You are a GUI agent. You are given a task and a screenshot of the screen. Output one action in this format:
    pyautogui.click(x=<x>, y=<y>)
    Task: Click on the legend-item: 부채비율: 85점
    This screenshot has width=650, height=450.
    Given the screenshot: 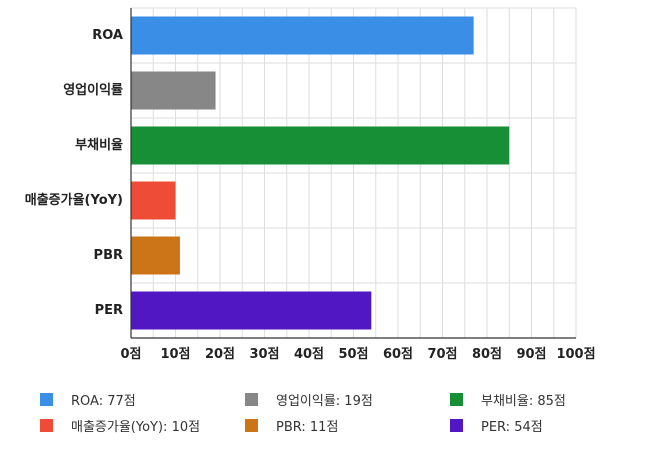 What is the action you would take?
    pyautogui.click(x=508, y=399)
    